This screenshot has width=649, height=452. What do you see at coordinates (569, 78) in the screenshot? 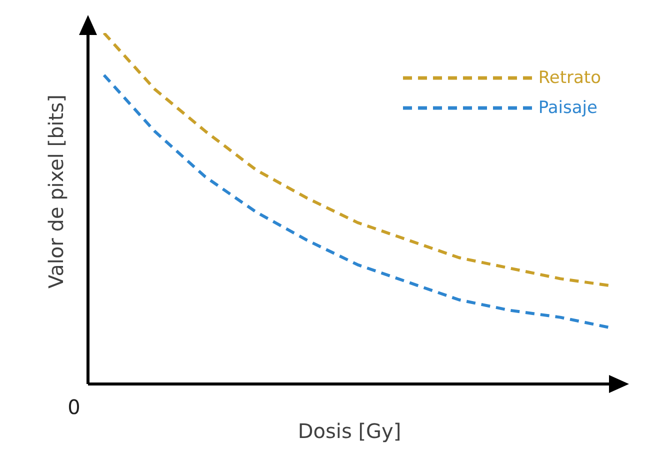
I see `text: Retrato` at bounding box center [569, 78].